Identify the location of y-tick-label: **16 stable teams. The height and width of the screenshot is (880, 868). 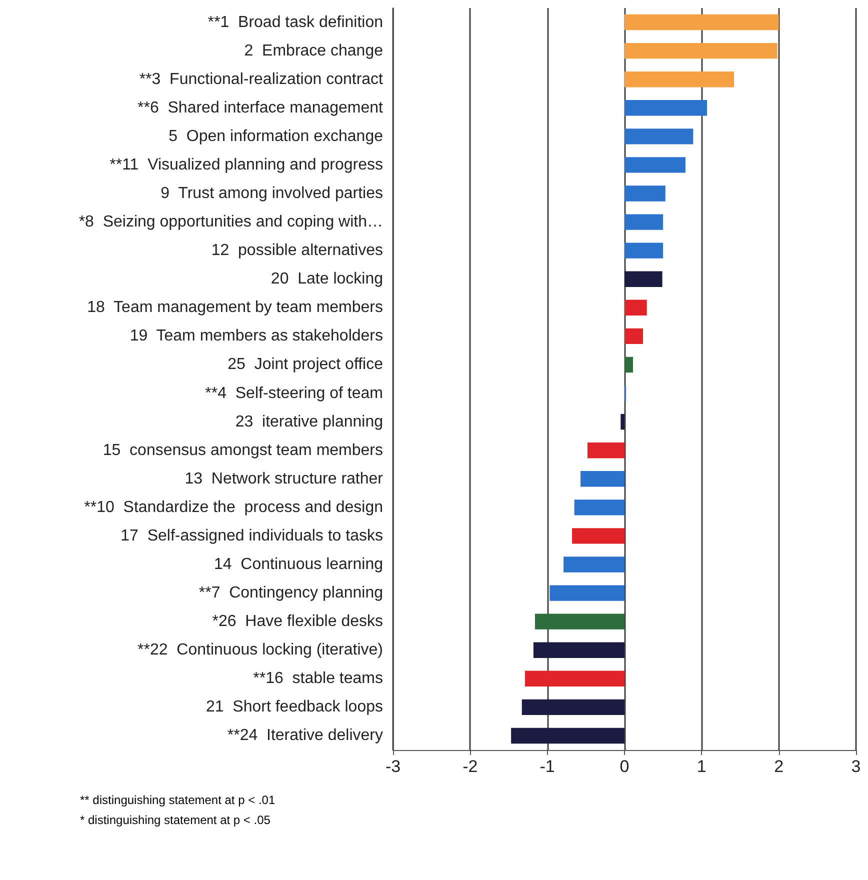
(318, 679).